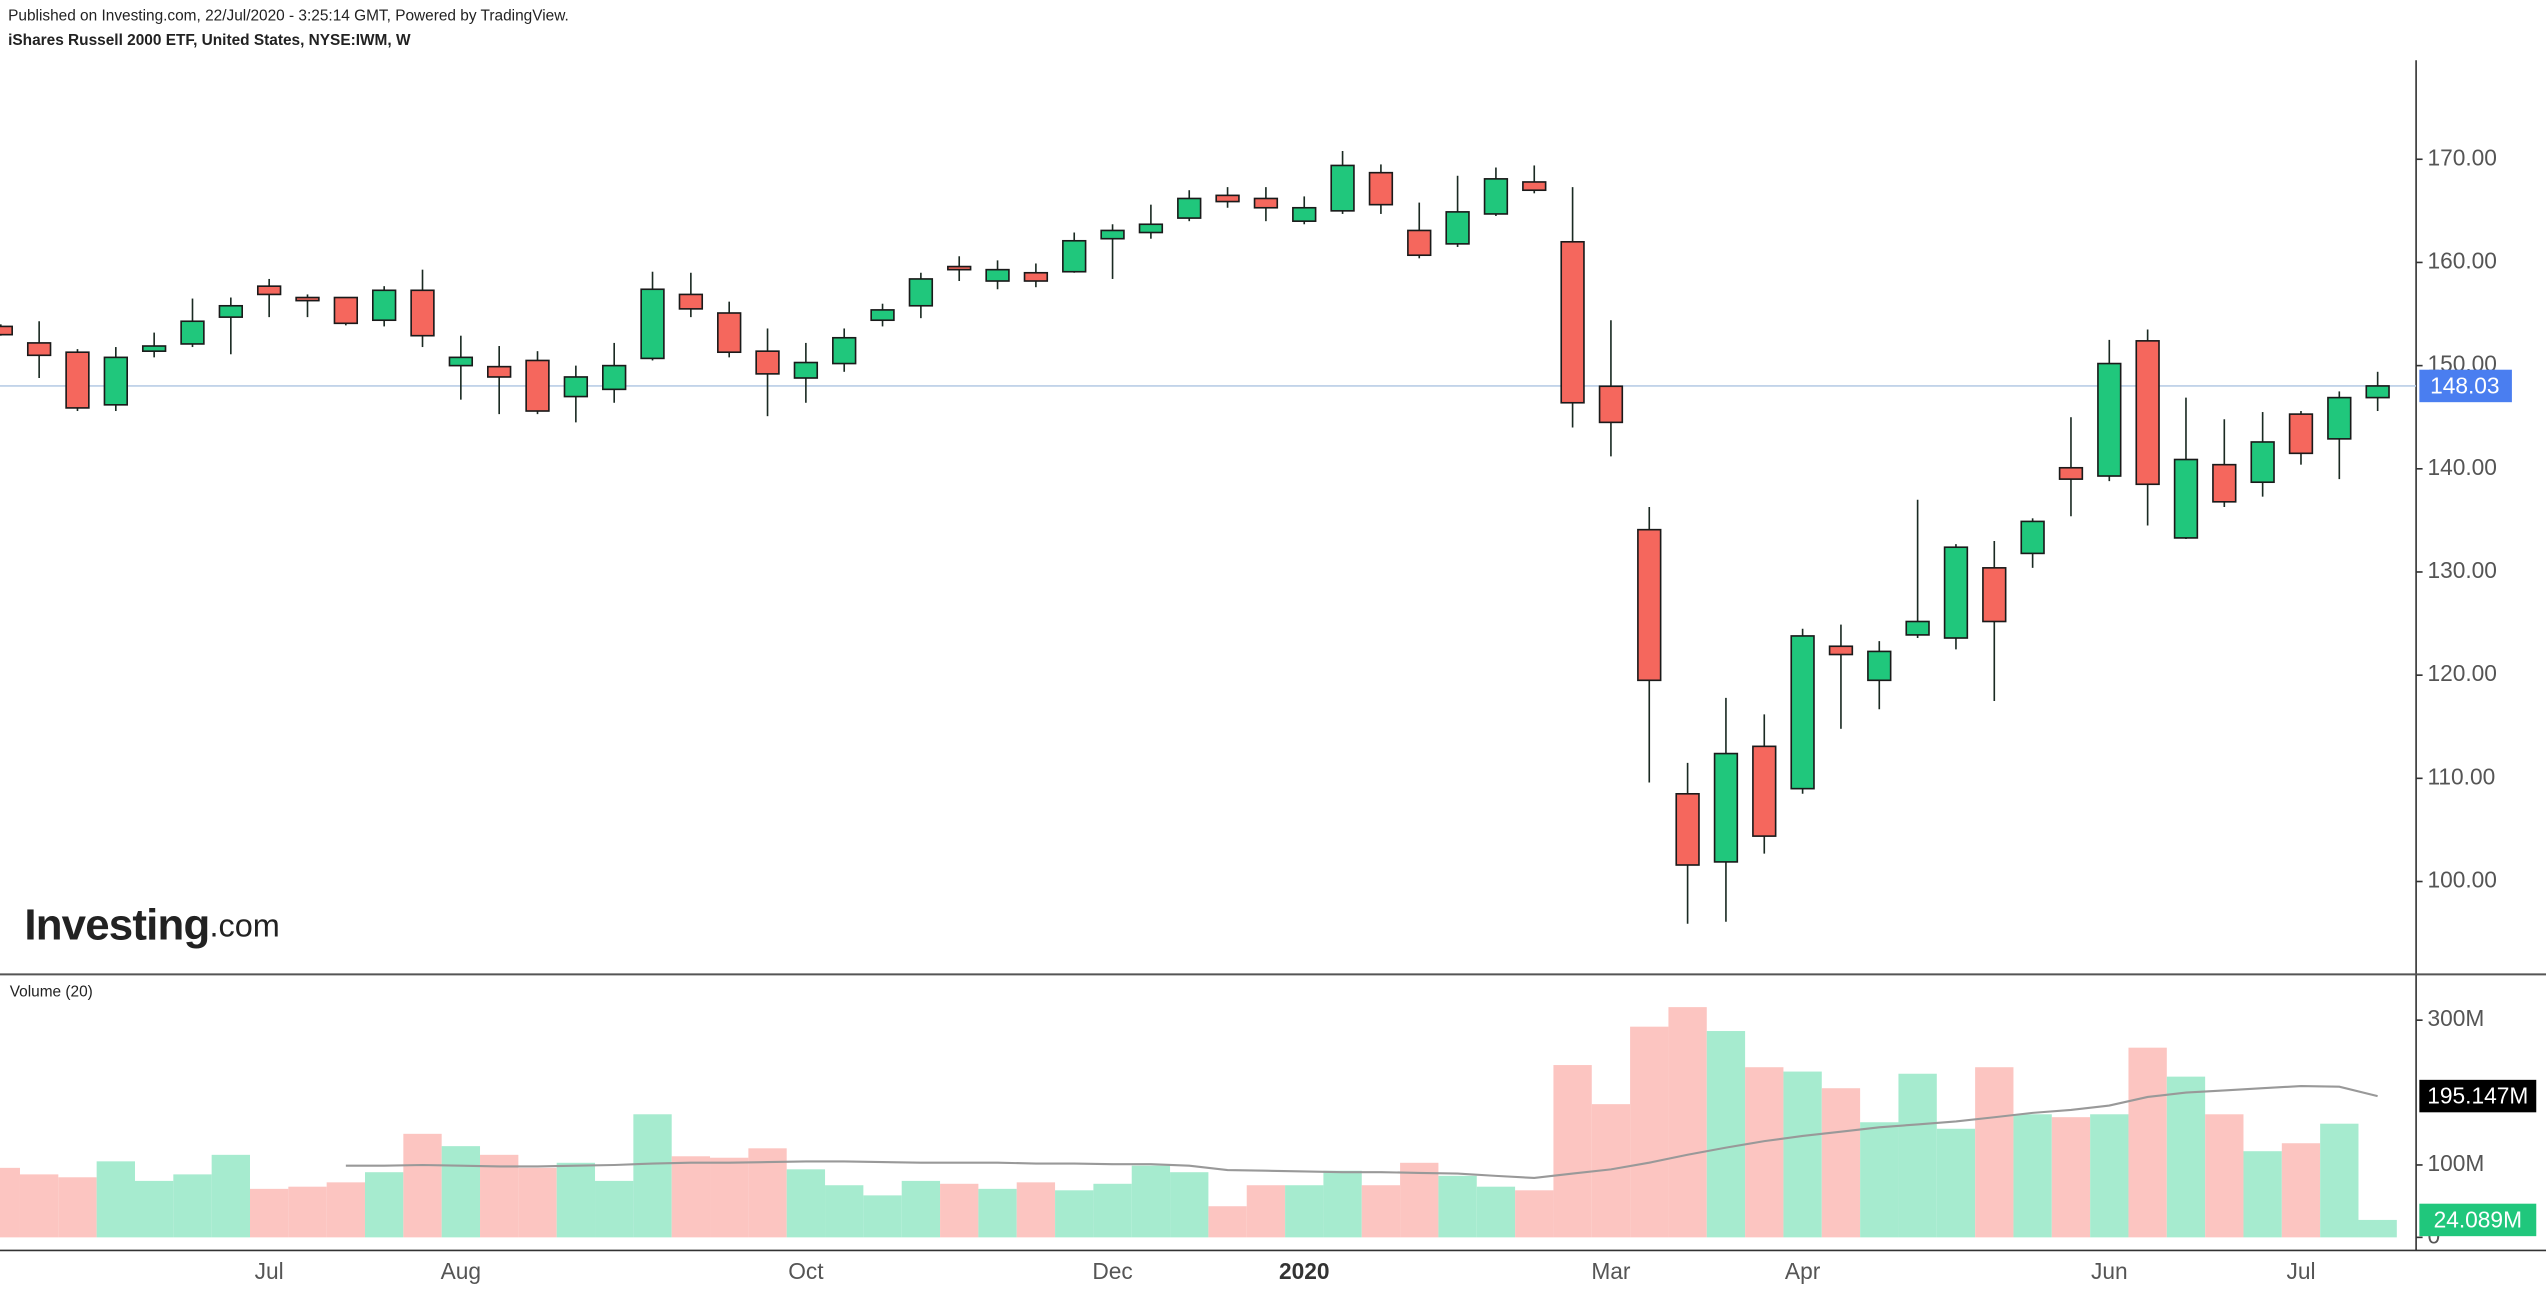  What do you see at coordinates (1361, 1132) in the screenshot?
I see `moving-average-line` at bounding box center [1361, 1132].